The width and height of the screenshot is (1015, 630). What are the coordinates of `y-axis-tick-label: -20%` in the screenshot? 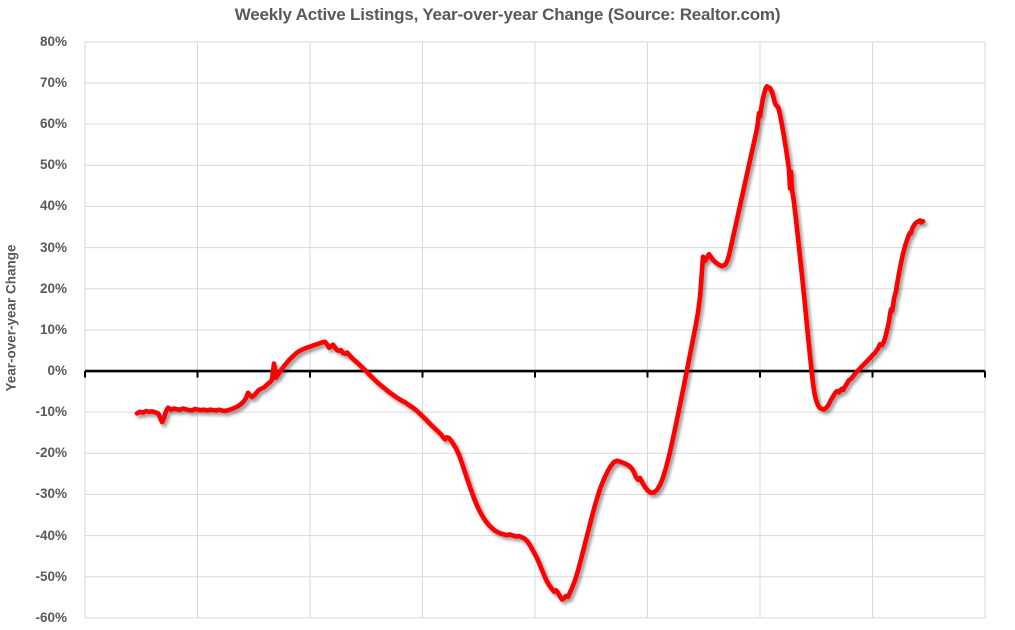 It's located at (51, 453).